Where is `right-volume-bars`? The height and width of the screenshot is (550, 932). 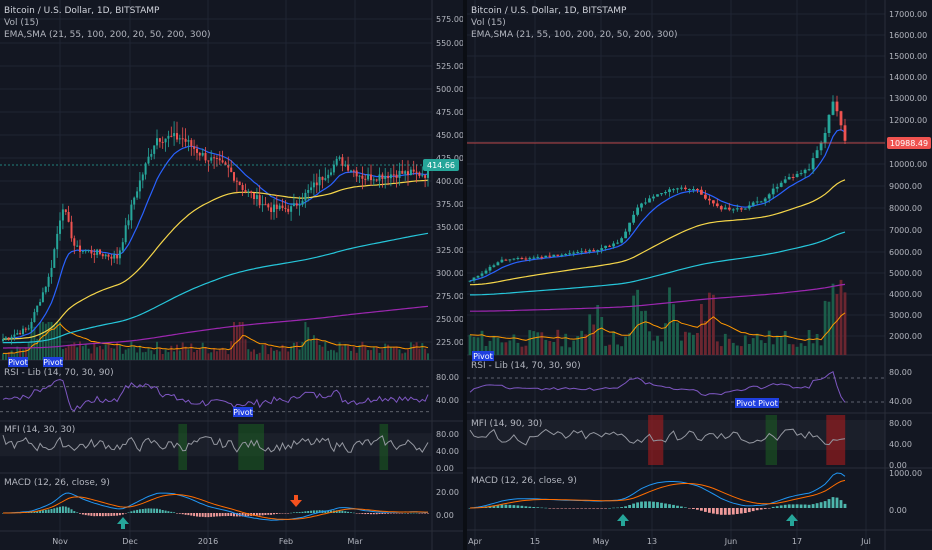
right-volume-bars is located at coordinates (657, 317).